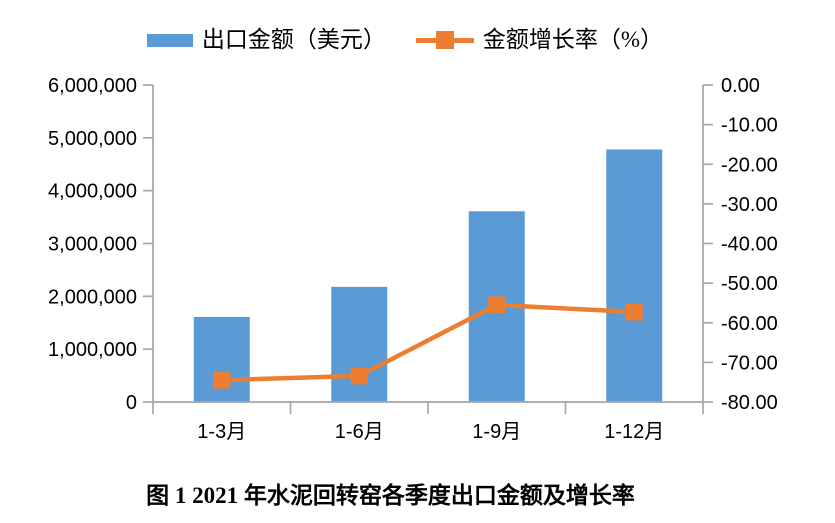 The image size is (835, 523). I want to click on right-axis-tick-label: 0.00, so click(740, 86).